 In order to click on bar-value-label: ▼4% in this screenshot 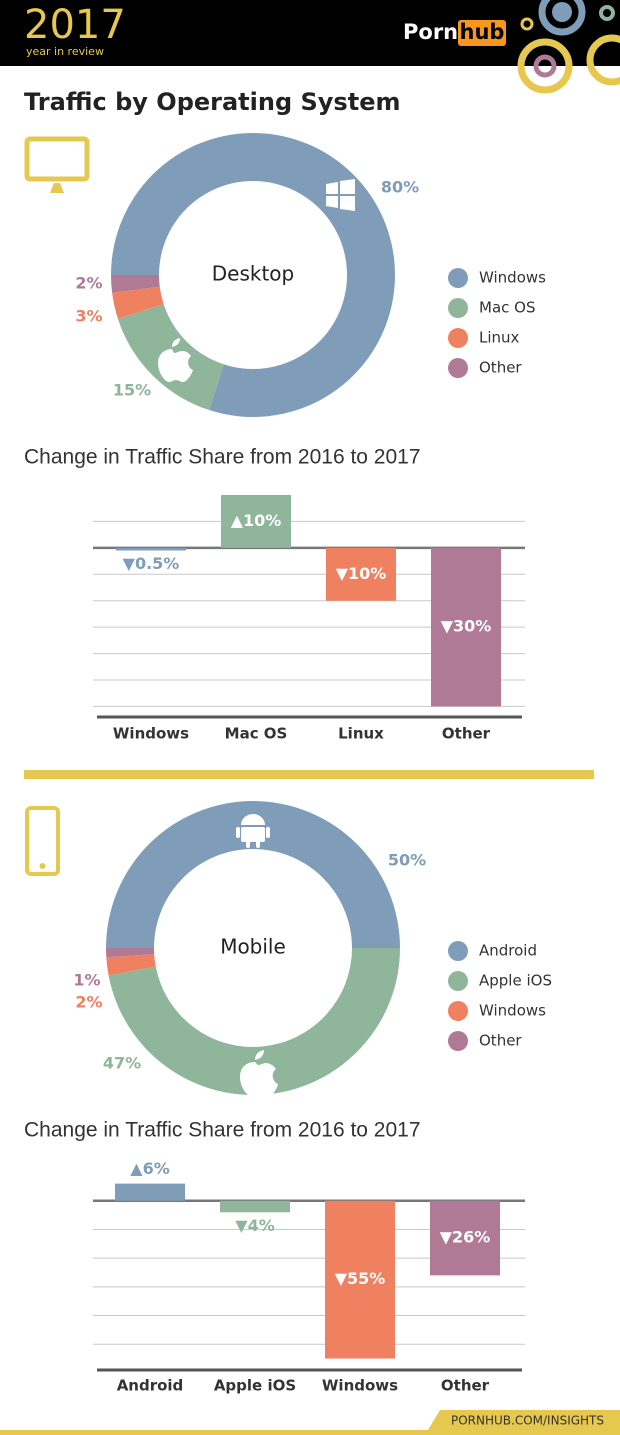, I will do `click(254, 1225)`.